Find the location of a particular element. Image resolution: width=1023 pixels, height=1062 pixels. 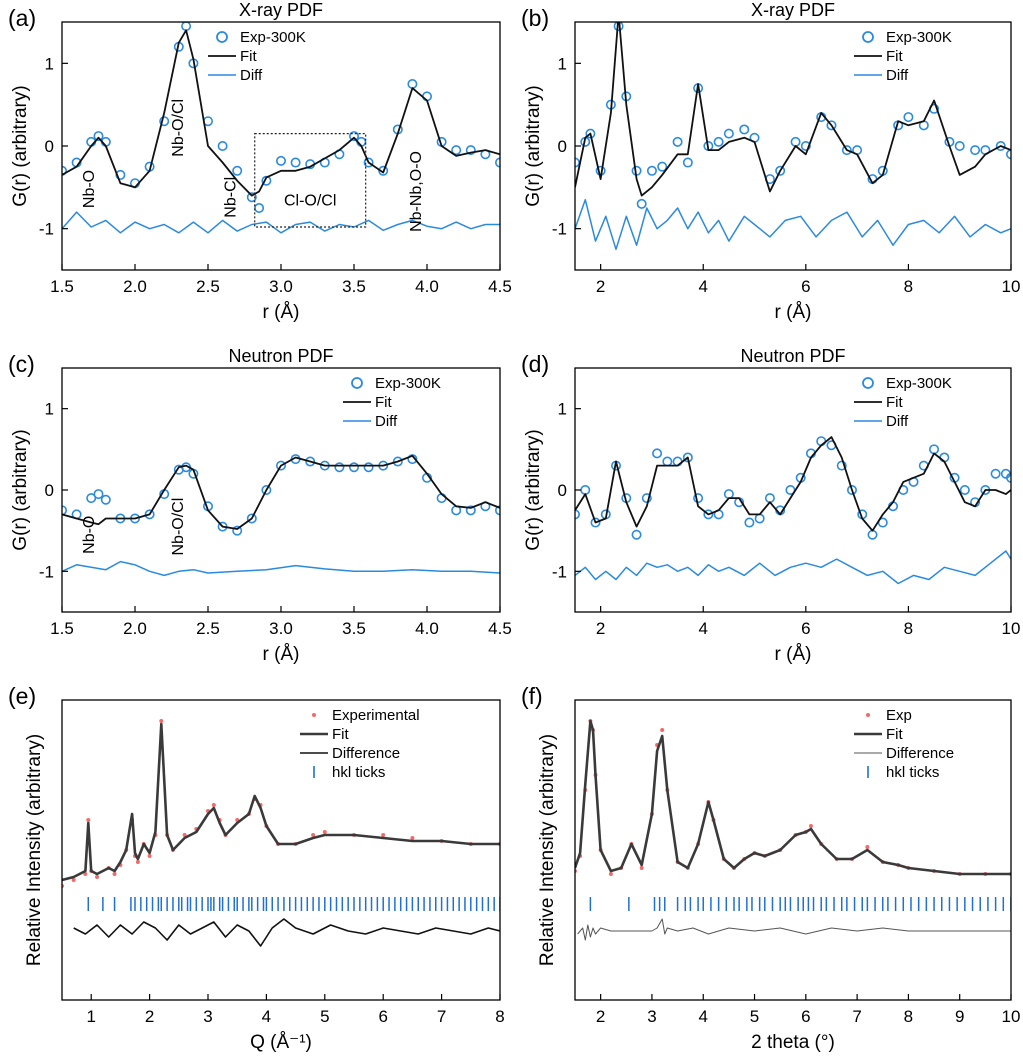

panel-a-legend-label: Diff is located at coordinates (251, 75).